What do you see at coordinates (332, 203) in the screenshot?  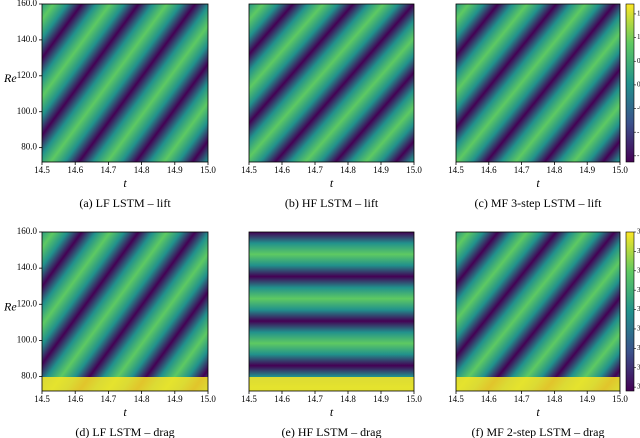 I see `caption: (b) HF LSTM – lift` at bounding box center [332, 203].